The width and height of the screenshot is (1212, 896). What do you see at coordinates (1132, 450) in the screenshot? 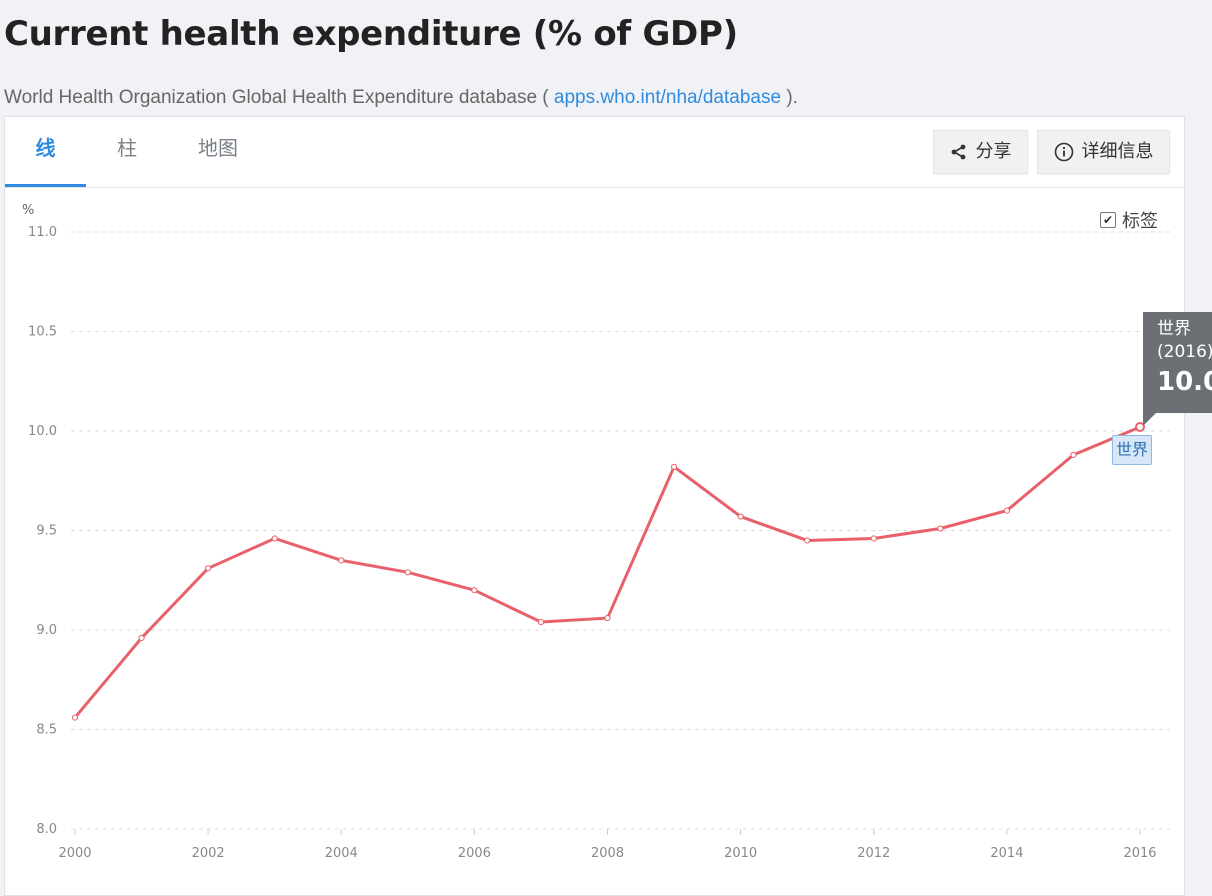
I see `series-label-tag: 世界` at bounding box center [1132, 450].